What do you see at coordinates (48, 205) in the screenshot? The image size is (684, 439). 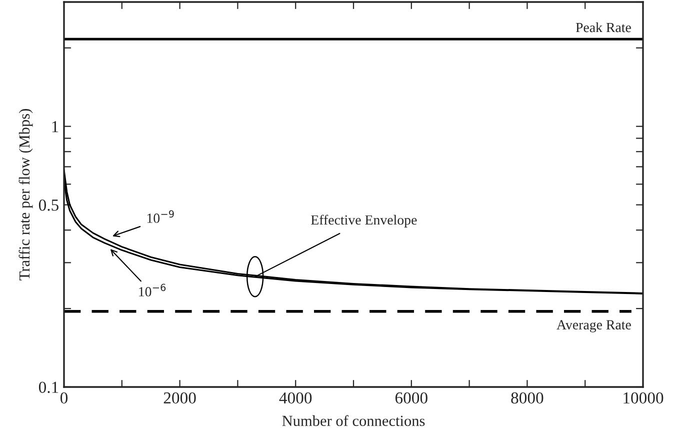 I see `y-tick-label: 0.5` at bounding box center [48, 205].